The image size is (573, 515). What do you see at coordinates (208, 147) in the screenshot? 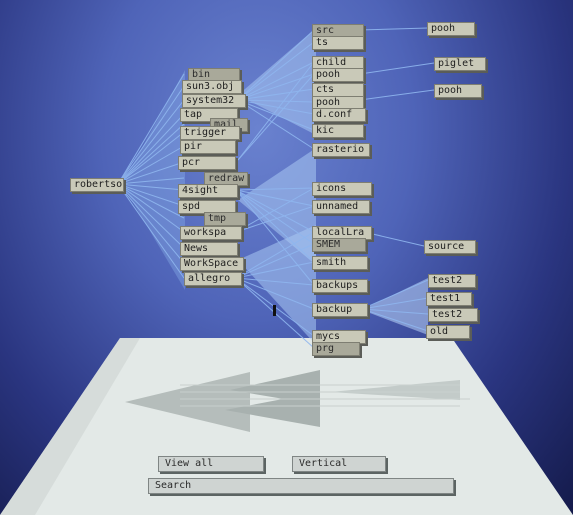
I see `dir-node: pir` at bounding box center [208, 147].